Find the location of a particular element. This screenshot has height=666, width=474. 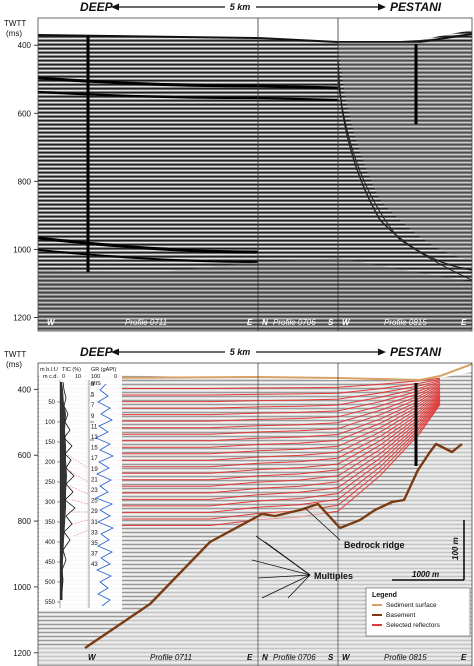

bottom-axis-tick-label: 1200 is located at coordinates (22, 653).